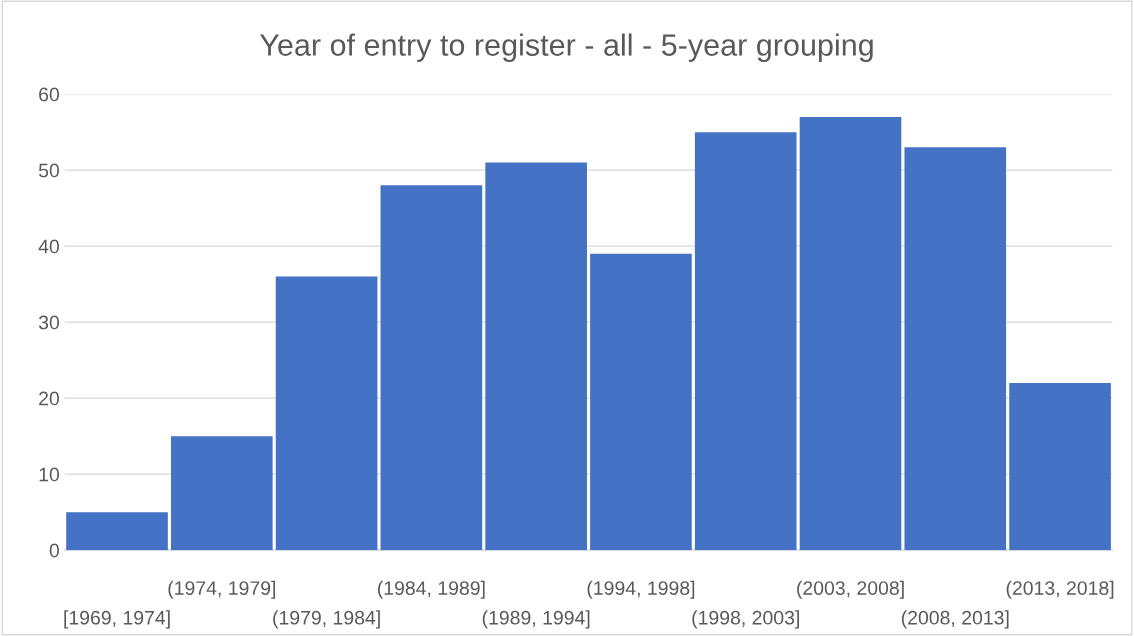 This screenshot has width=1134, height=636. What do you see at coordinates (49, 398) in the screenshot?
I see `y-tick-label: 20` at bounding box center [49, 398].